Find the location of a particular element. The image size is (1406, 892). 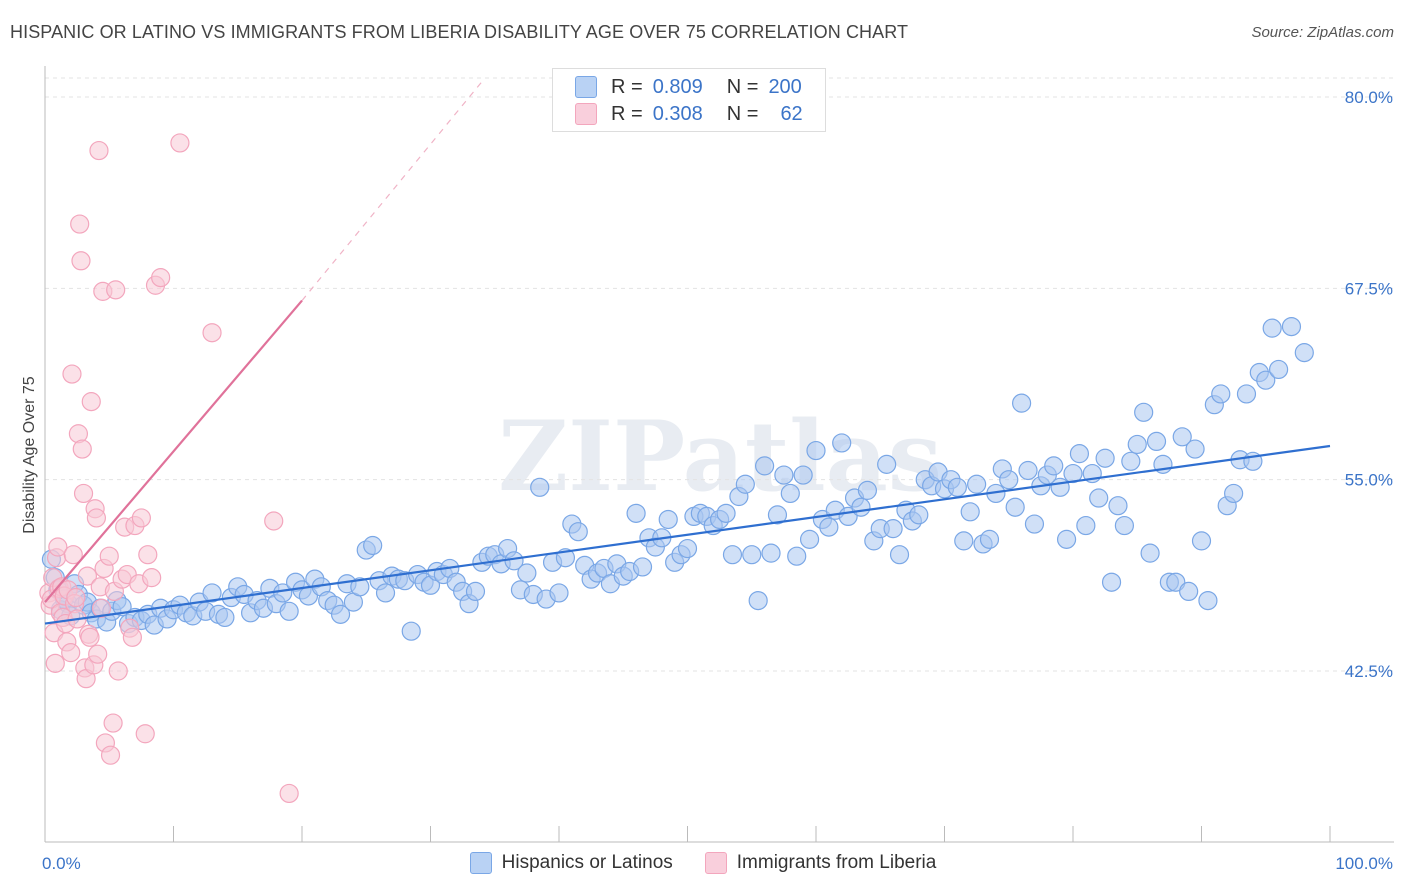

x-tick-label: 100.0% is located at coordinates (1364, 863).